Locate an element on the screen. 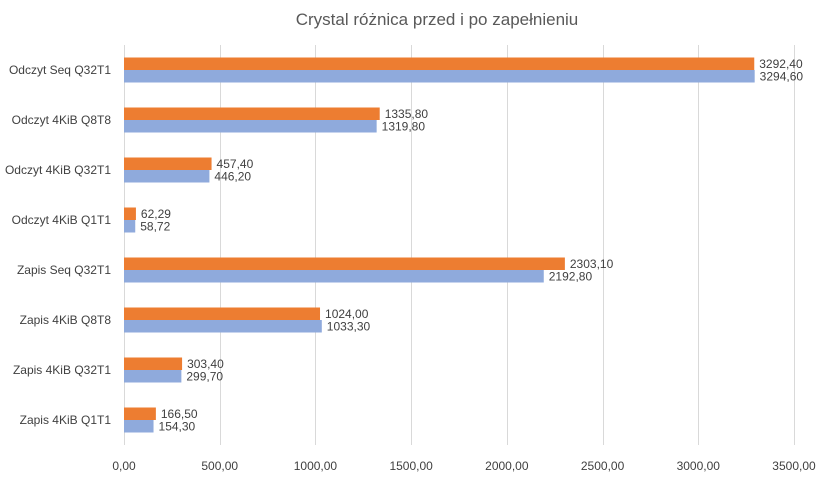 The image size is (827, 479). data-label: 446,20 is located at coordinates (232, 176).